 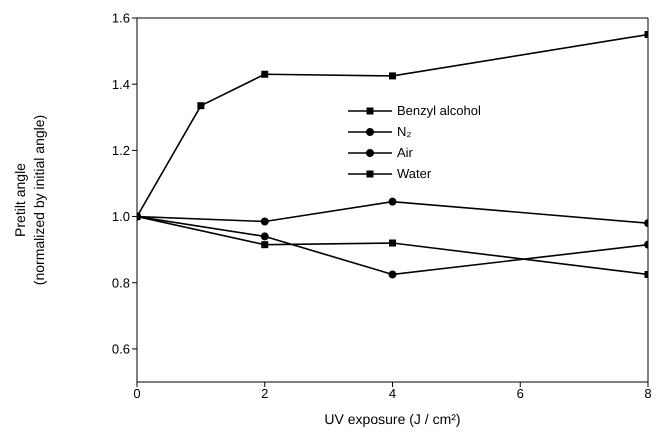 I want to click on y-tick-label: 1.4, so click(x=121, y=84).